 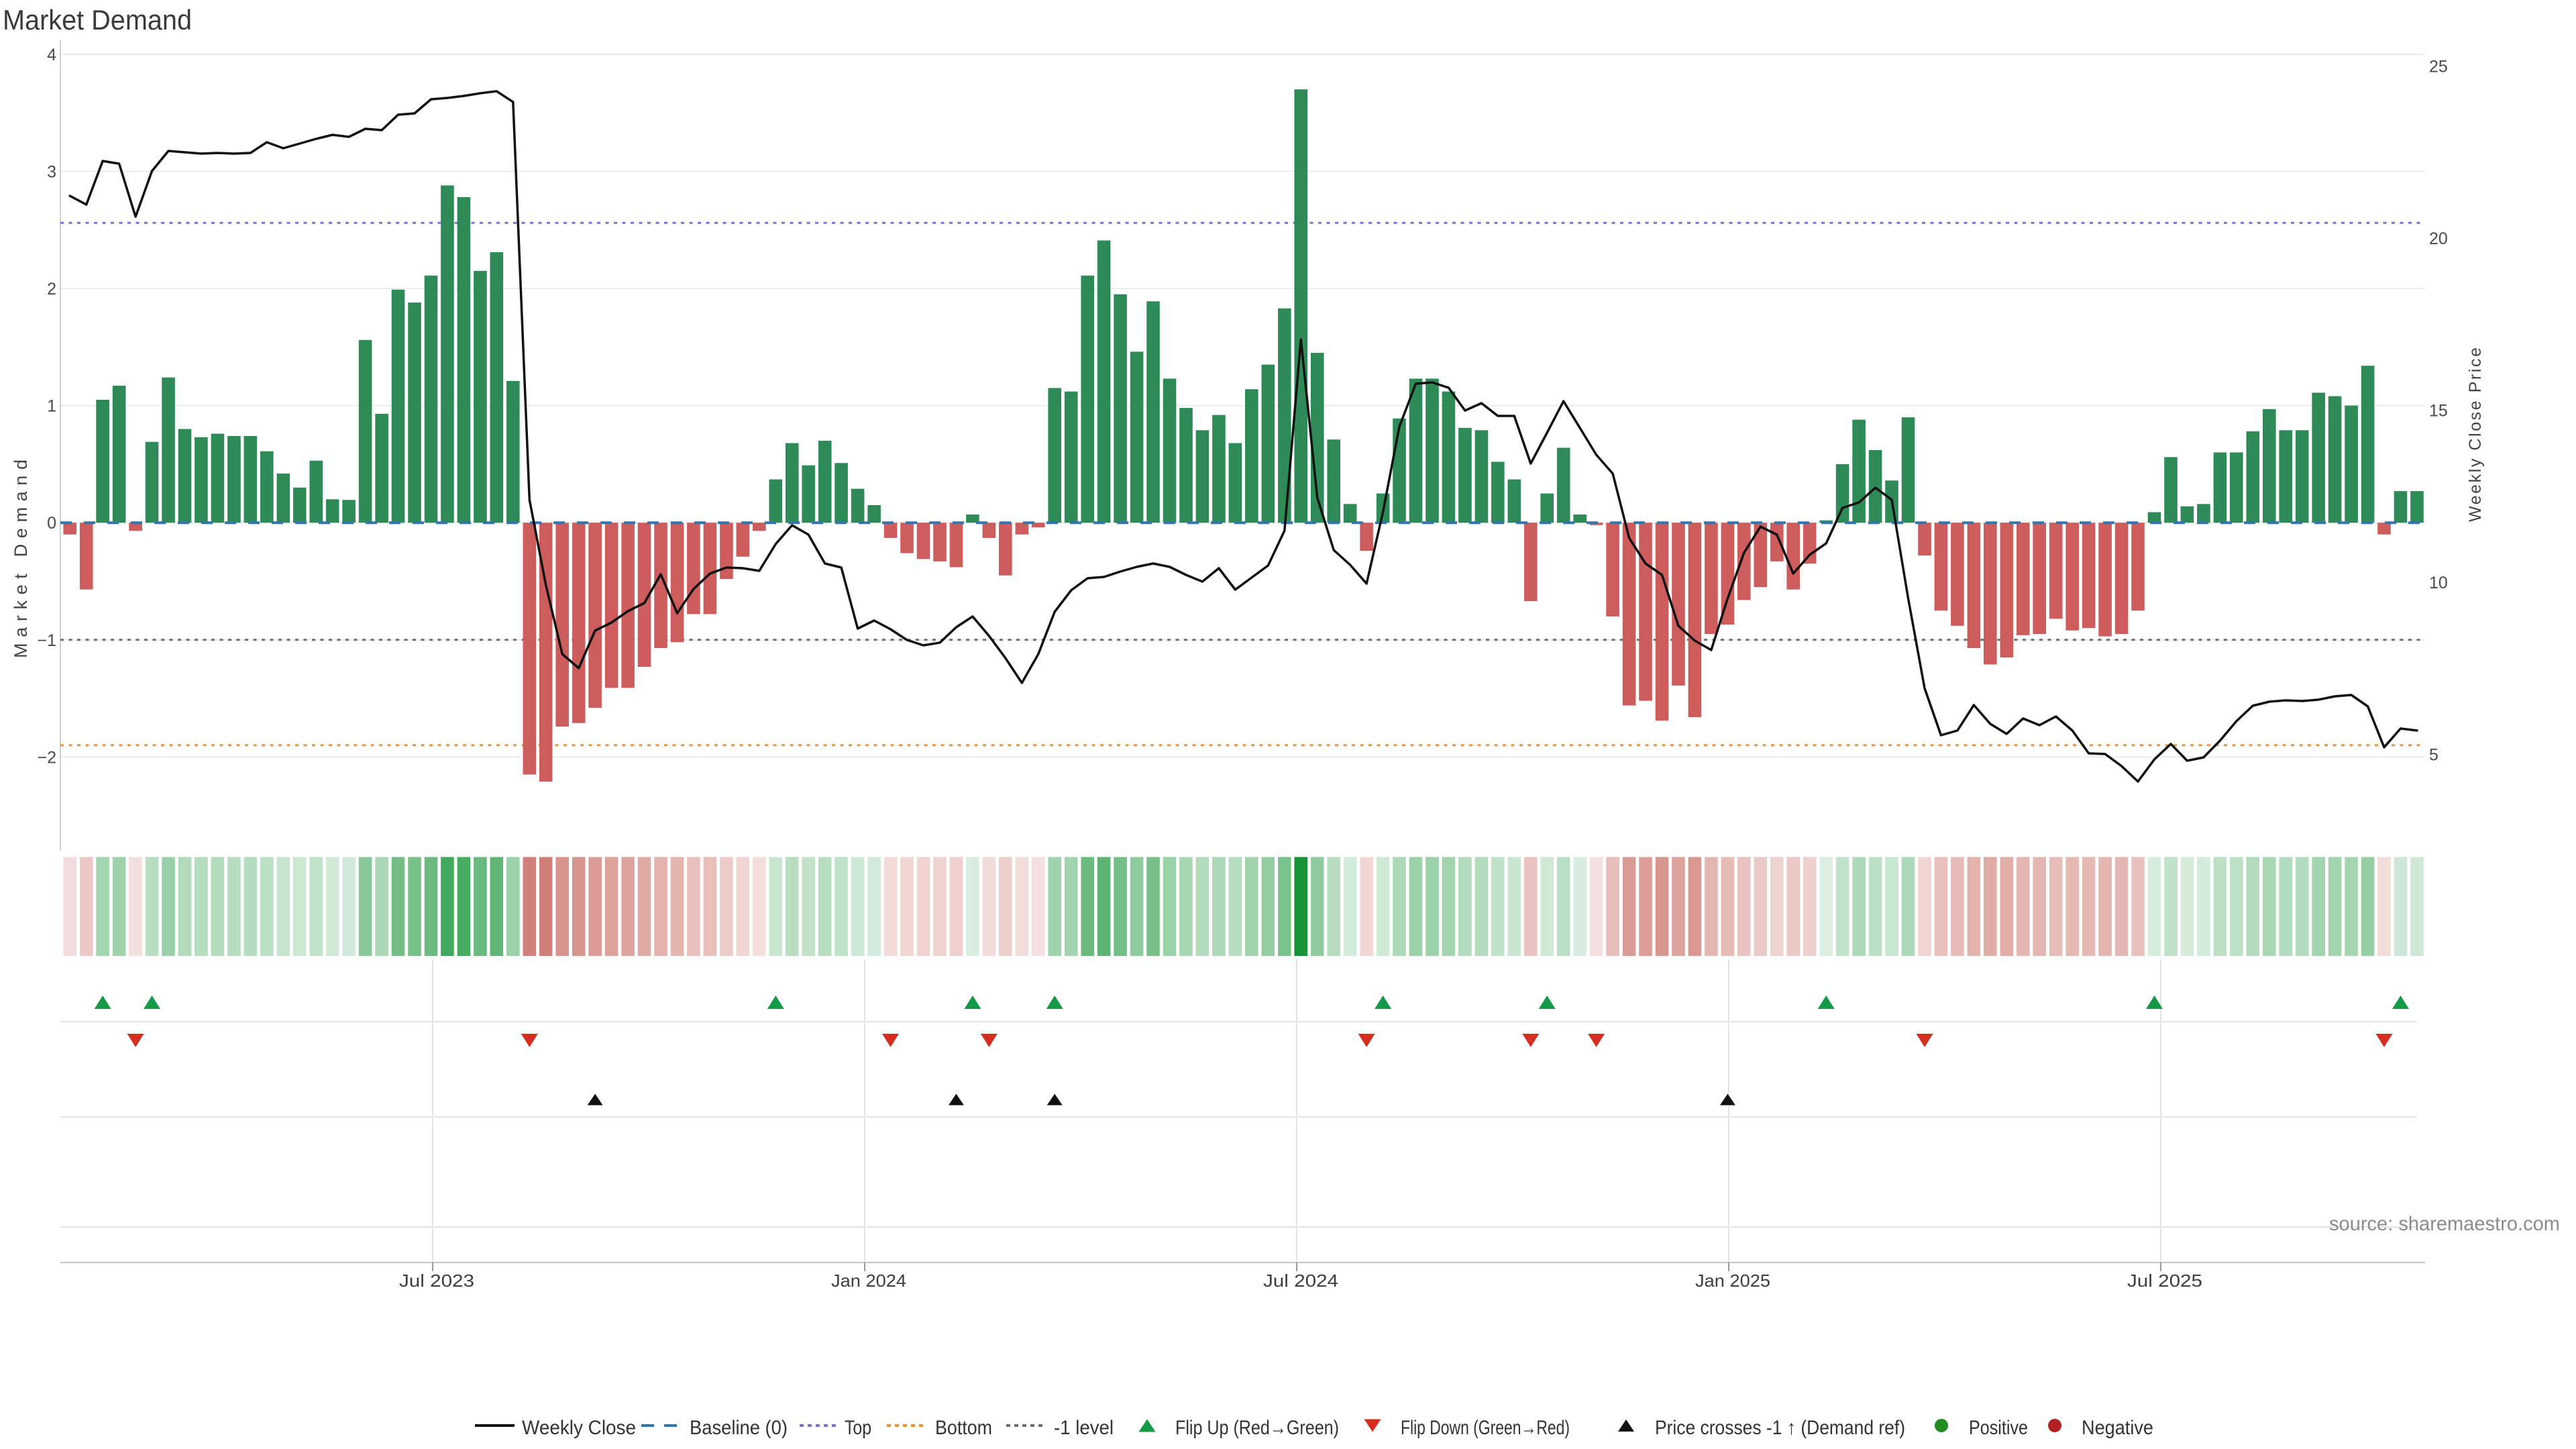 What do you see at coordinates (1998, 1428) in the screenshot?
I see `svg-text: Positive` at bounding box center [1998, 1428].